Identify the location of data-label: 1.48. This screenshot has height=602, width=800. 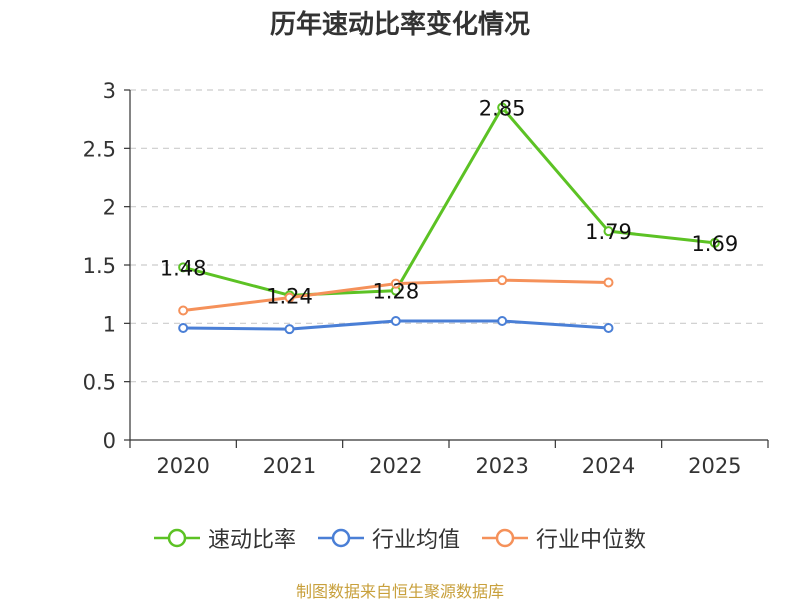
(183, 268).